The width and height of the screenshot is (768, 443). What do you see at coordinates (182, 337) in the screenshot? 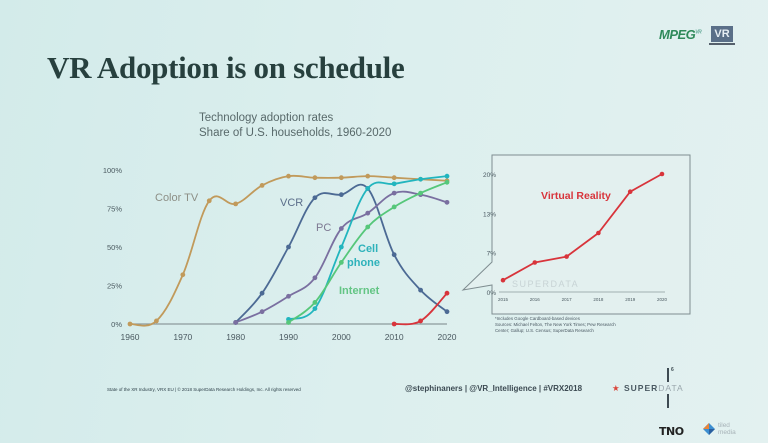
I see `x-tick-label: 1970` at bounding box center [182, 337].